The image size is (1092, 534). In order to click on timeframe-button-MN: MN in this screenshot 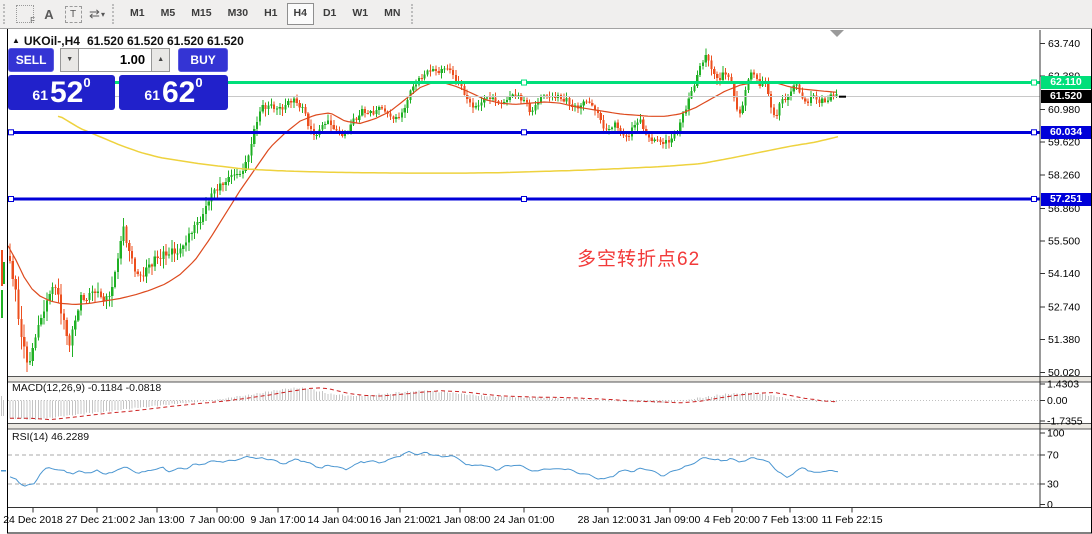, I will do `click(392, 13)`.